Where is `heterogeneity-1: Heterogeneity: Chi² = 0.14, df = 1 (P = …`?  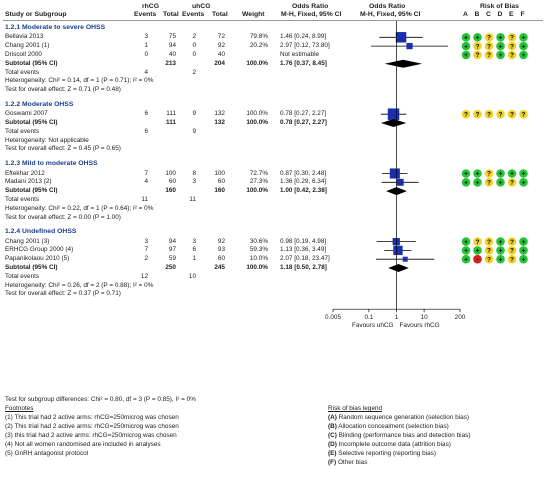
heterogeneity-1: Heterogeneity: Chi² = 0.14, df = 1 (P = … is located at coordinates (79, 81).